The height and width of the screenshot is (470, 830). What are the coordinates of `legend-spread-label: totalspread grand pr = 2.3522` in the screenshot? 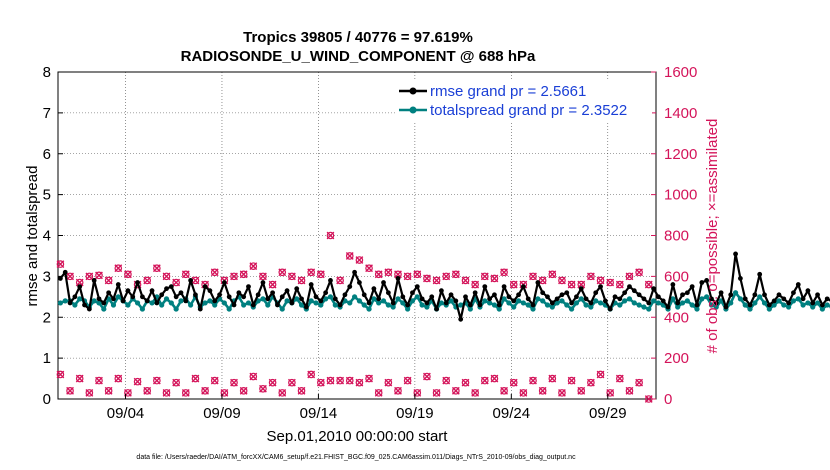 It's located at (528, 110).